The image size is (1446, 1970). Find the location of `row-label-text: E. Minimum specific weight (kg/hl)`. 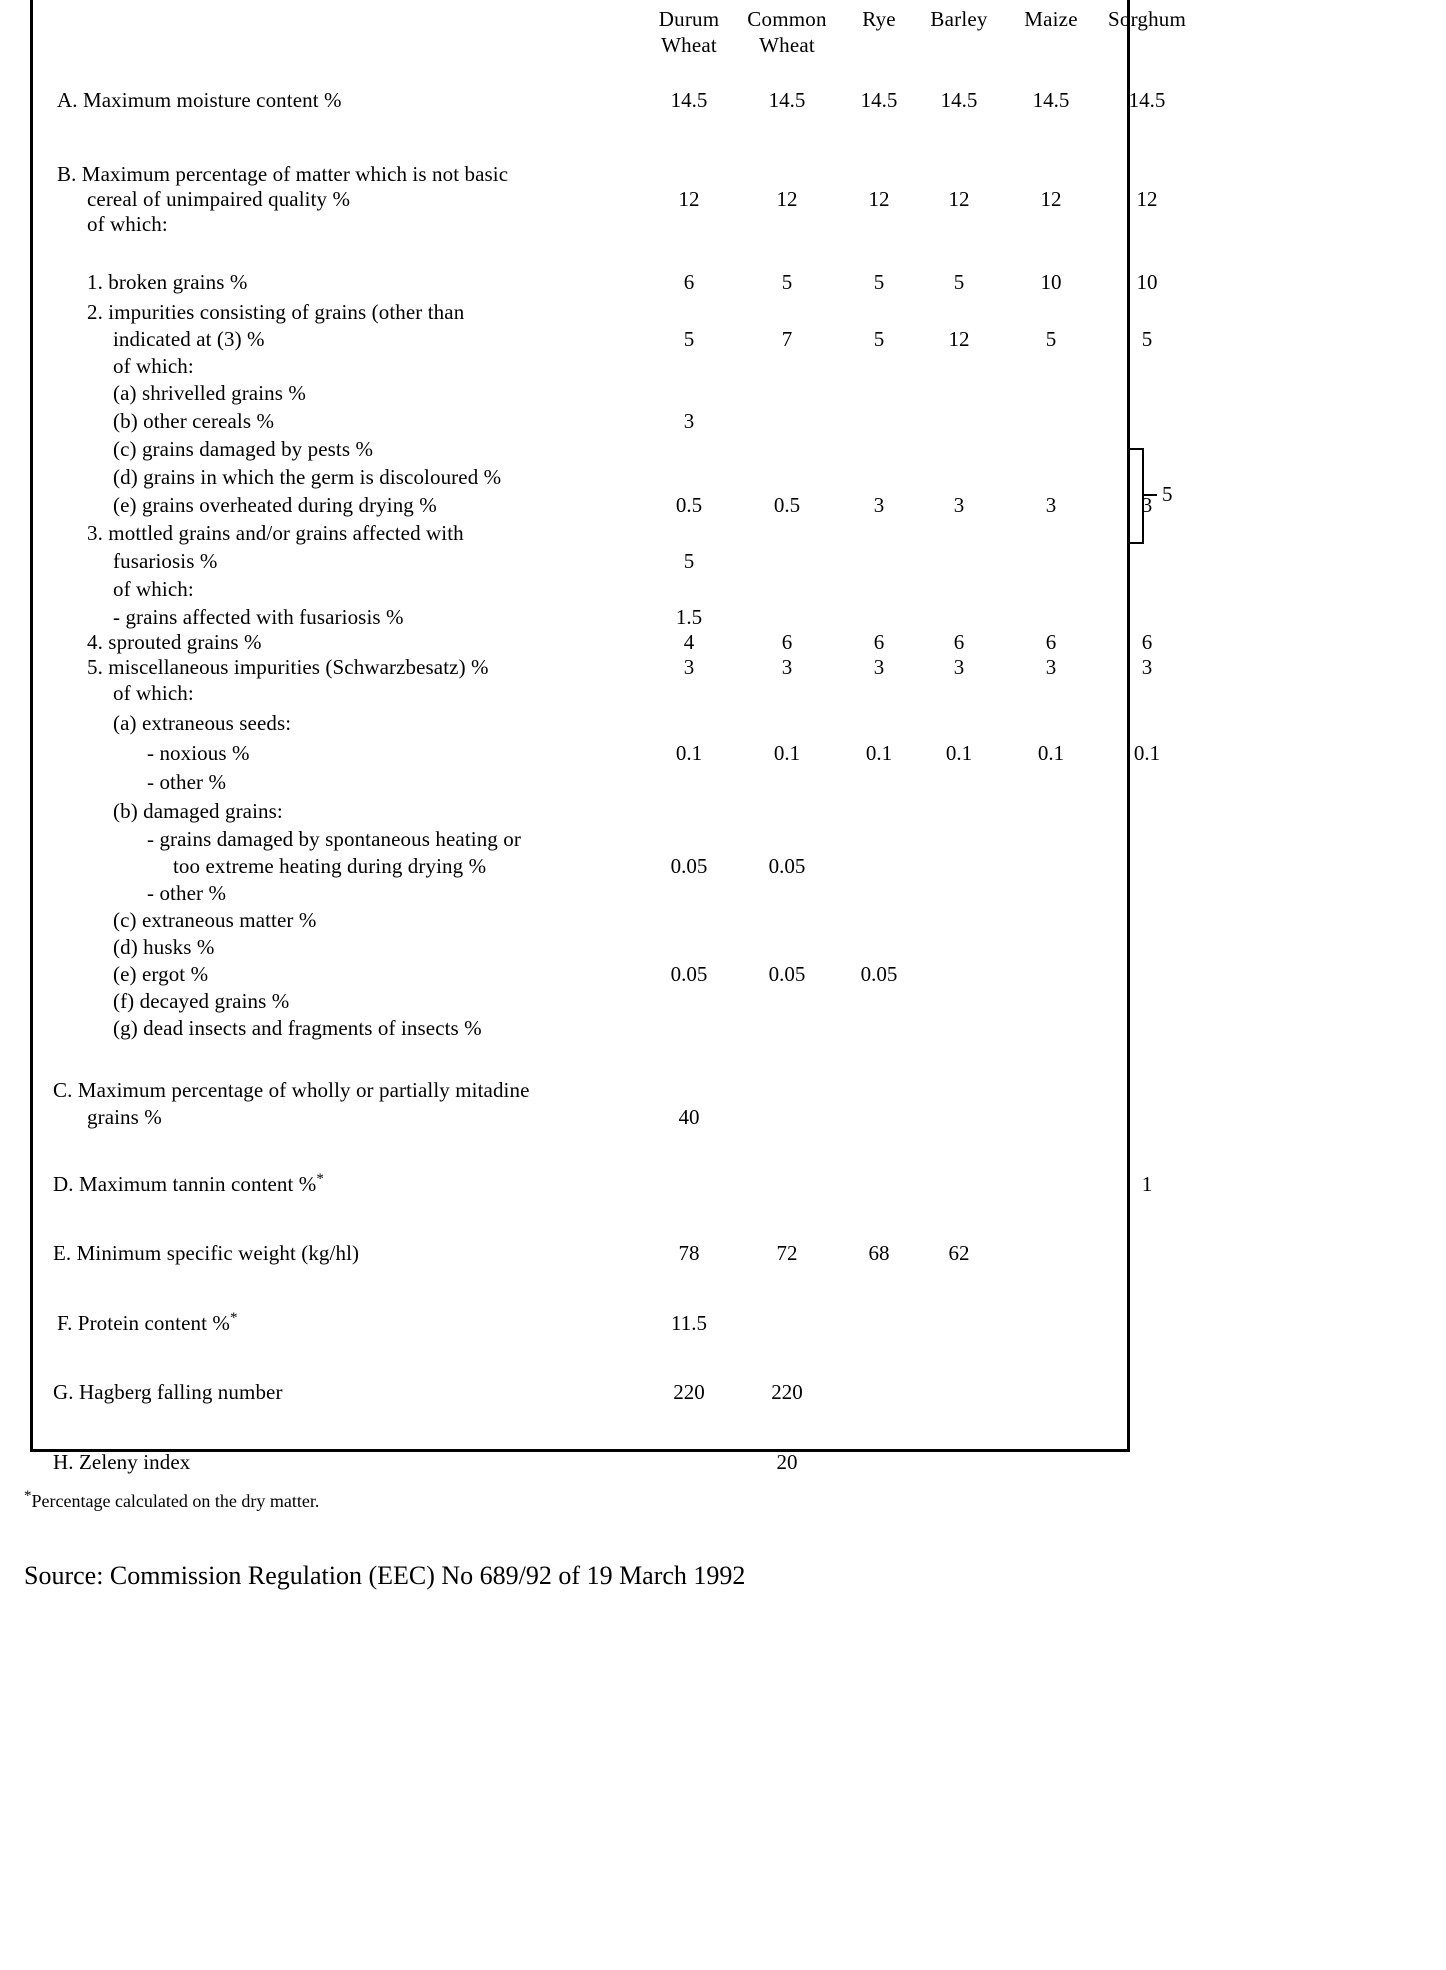

row-label-text: E. Minimum specific weight (kg/hl) is located at coordinates (206, 1253).